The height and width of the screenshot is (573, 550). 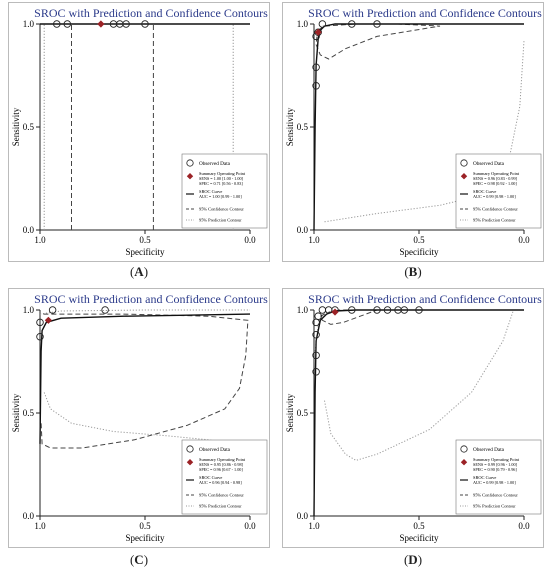 I want to click on sroc-curve-line, so click(x=418, y=413).